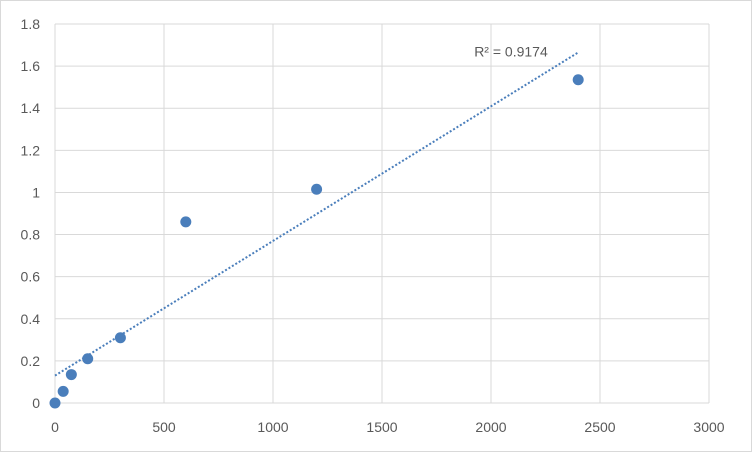 Image resolution: width=752 pixels, height=452 pixels. Describe the element at coordinates (31, 66) in the screenshot. I see `y-tick-label: 1.6` at that location.